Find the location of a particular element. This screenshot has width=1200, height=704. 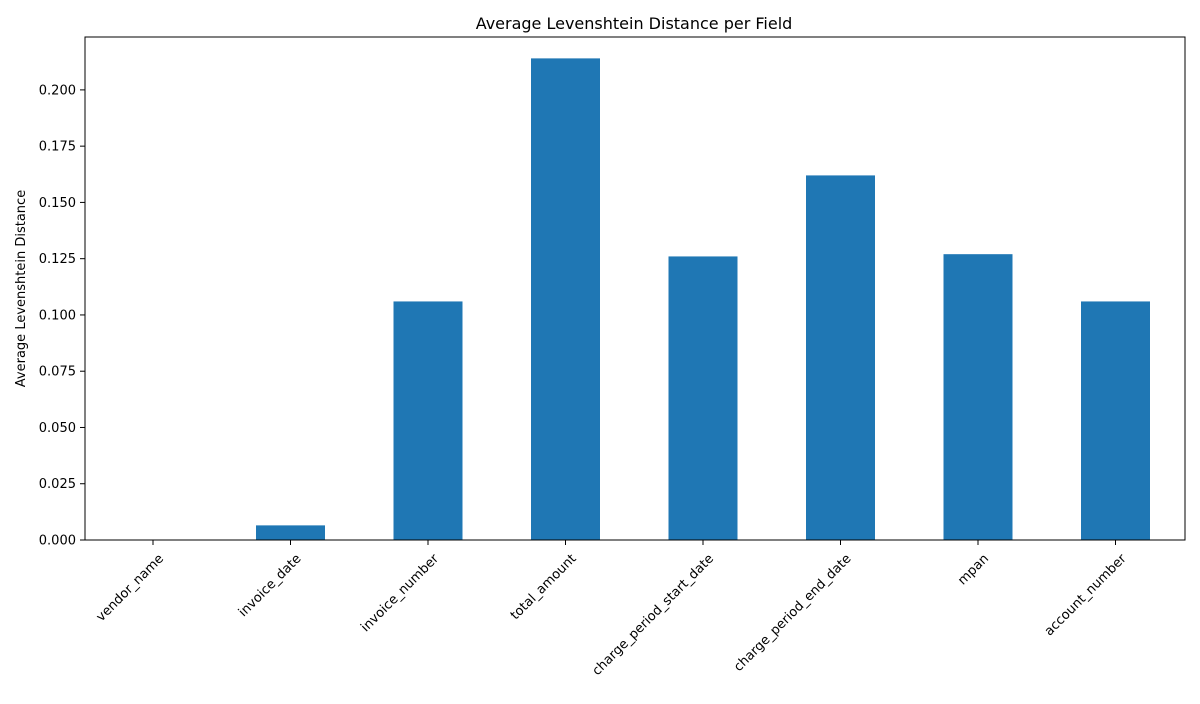

y-tick-label: 0.050 is located at coordinates (57, 428).